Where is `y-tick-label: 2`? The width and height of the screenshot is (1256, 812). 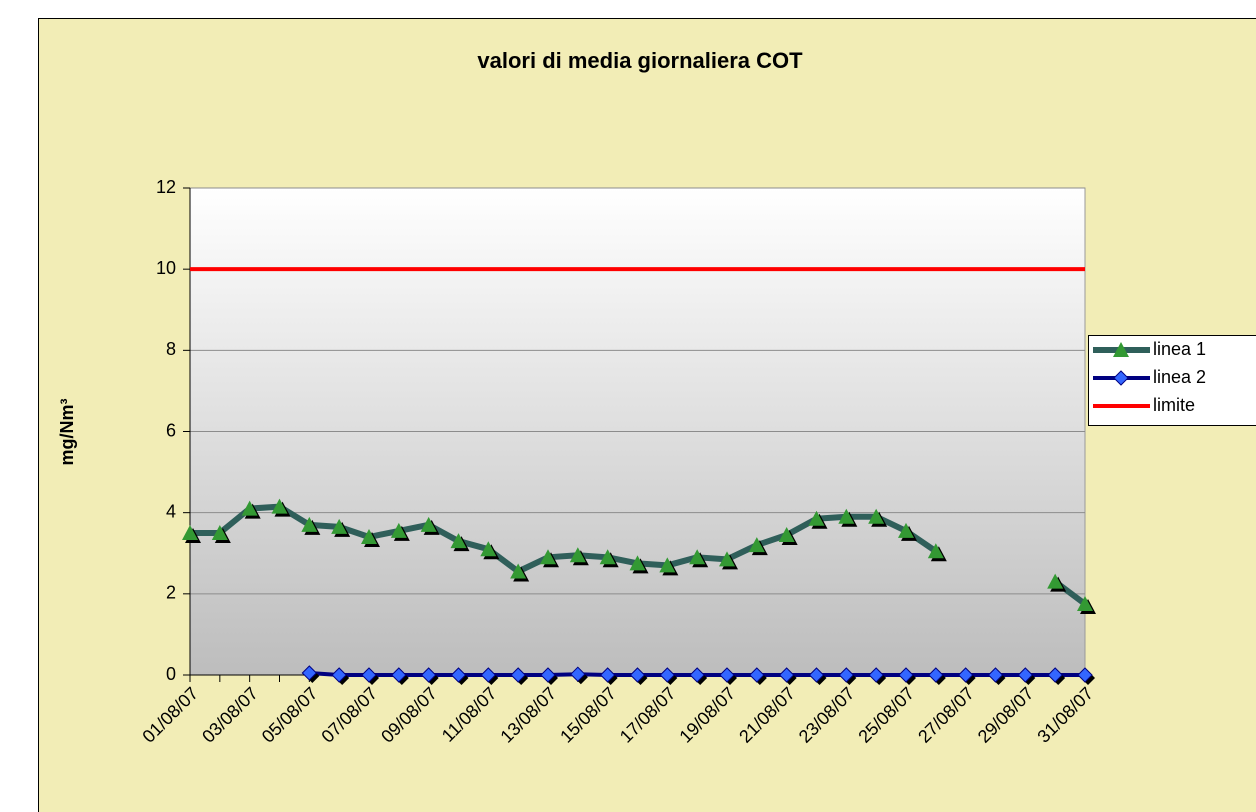 y-tick-label: 2 is located at coordinates (171, 593).